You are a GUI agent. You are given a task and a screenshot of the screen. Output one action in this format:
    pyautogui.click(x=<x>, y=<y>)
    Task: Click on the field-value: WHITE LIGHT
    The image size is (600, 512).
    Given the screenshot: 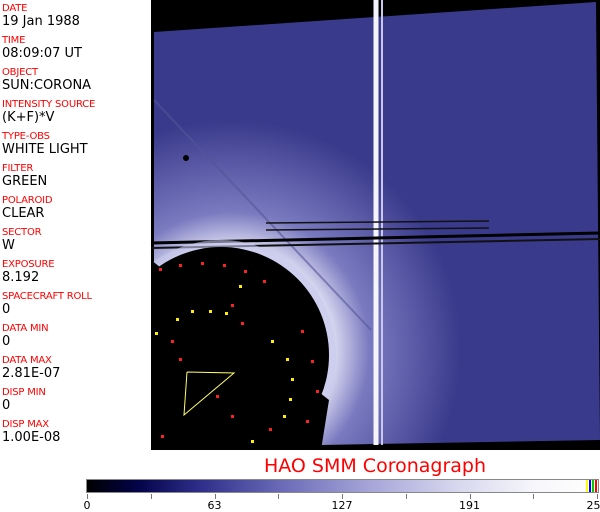 What is the action you would take?
    pyautogui.click(x=45, y=149)
    